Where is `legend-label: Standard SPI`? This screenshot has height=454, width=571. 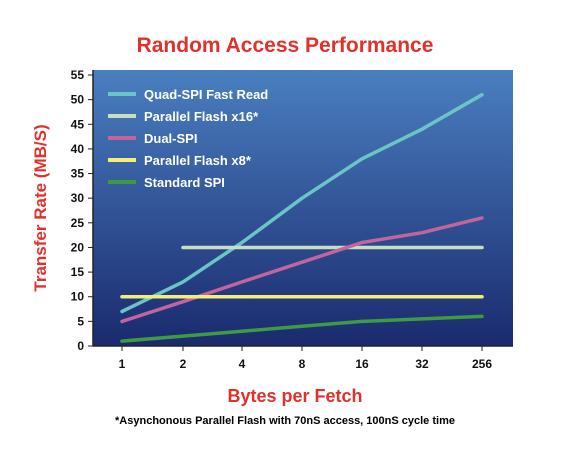 legend-label: Standard SPI is located at coordinates (184, 182).